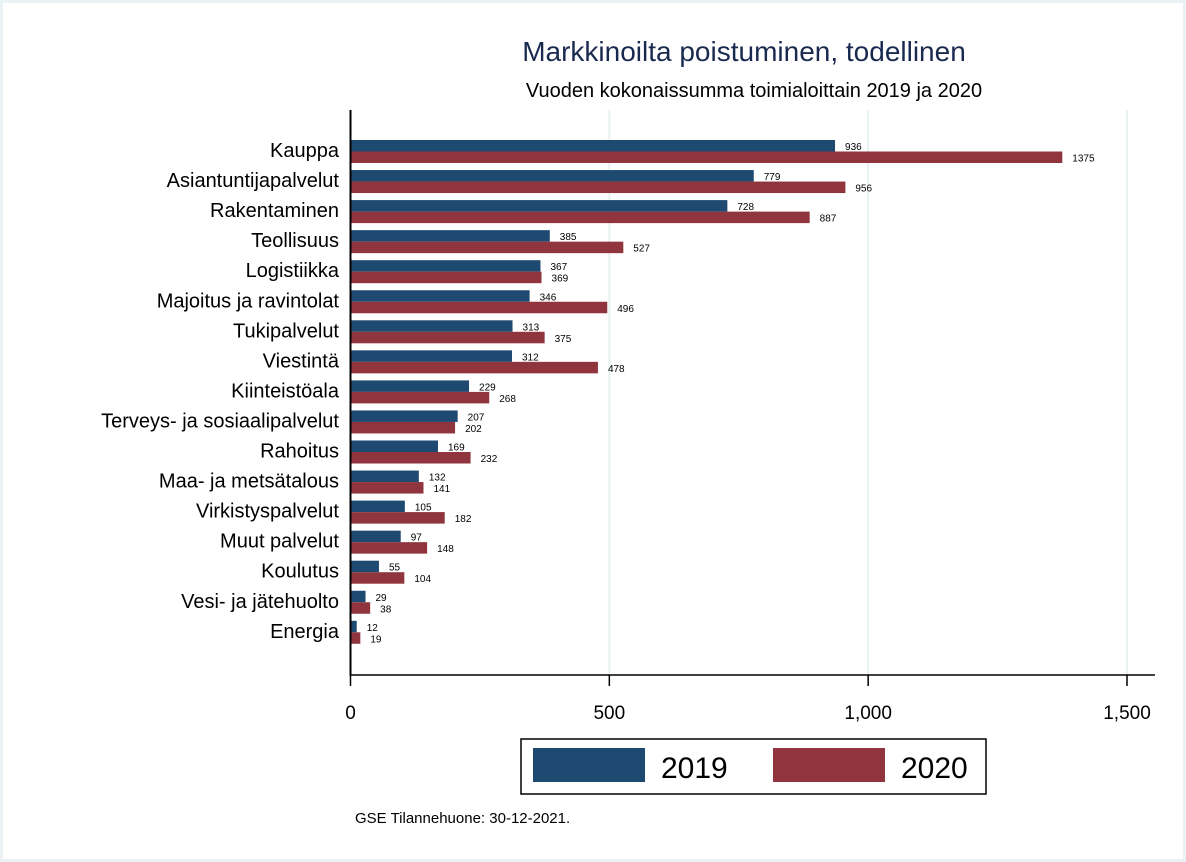  I want to click on category-label: Tukipalvelut, so click(286, 331).